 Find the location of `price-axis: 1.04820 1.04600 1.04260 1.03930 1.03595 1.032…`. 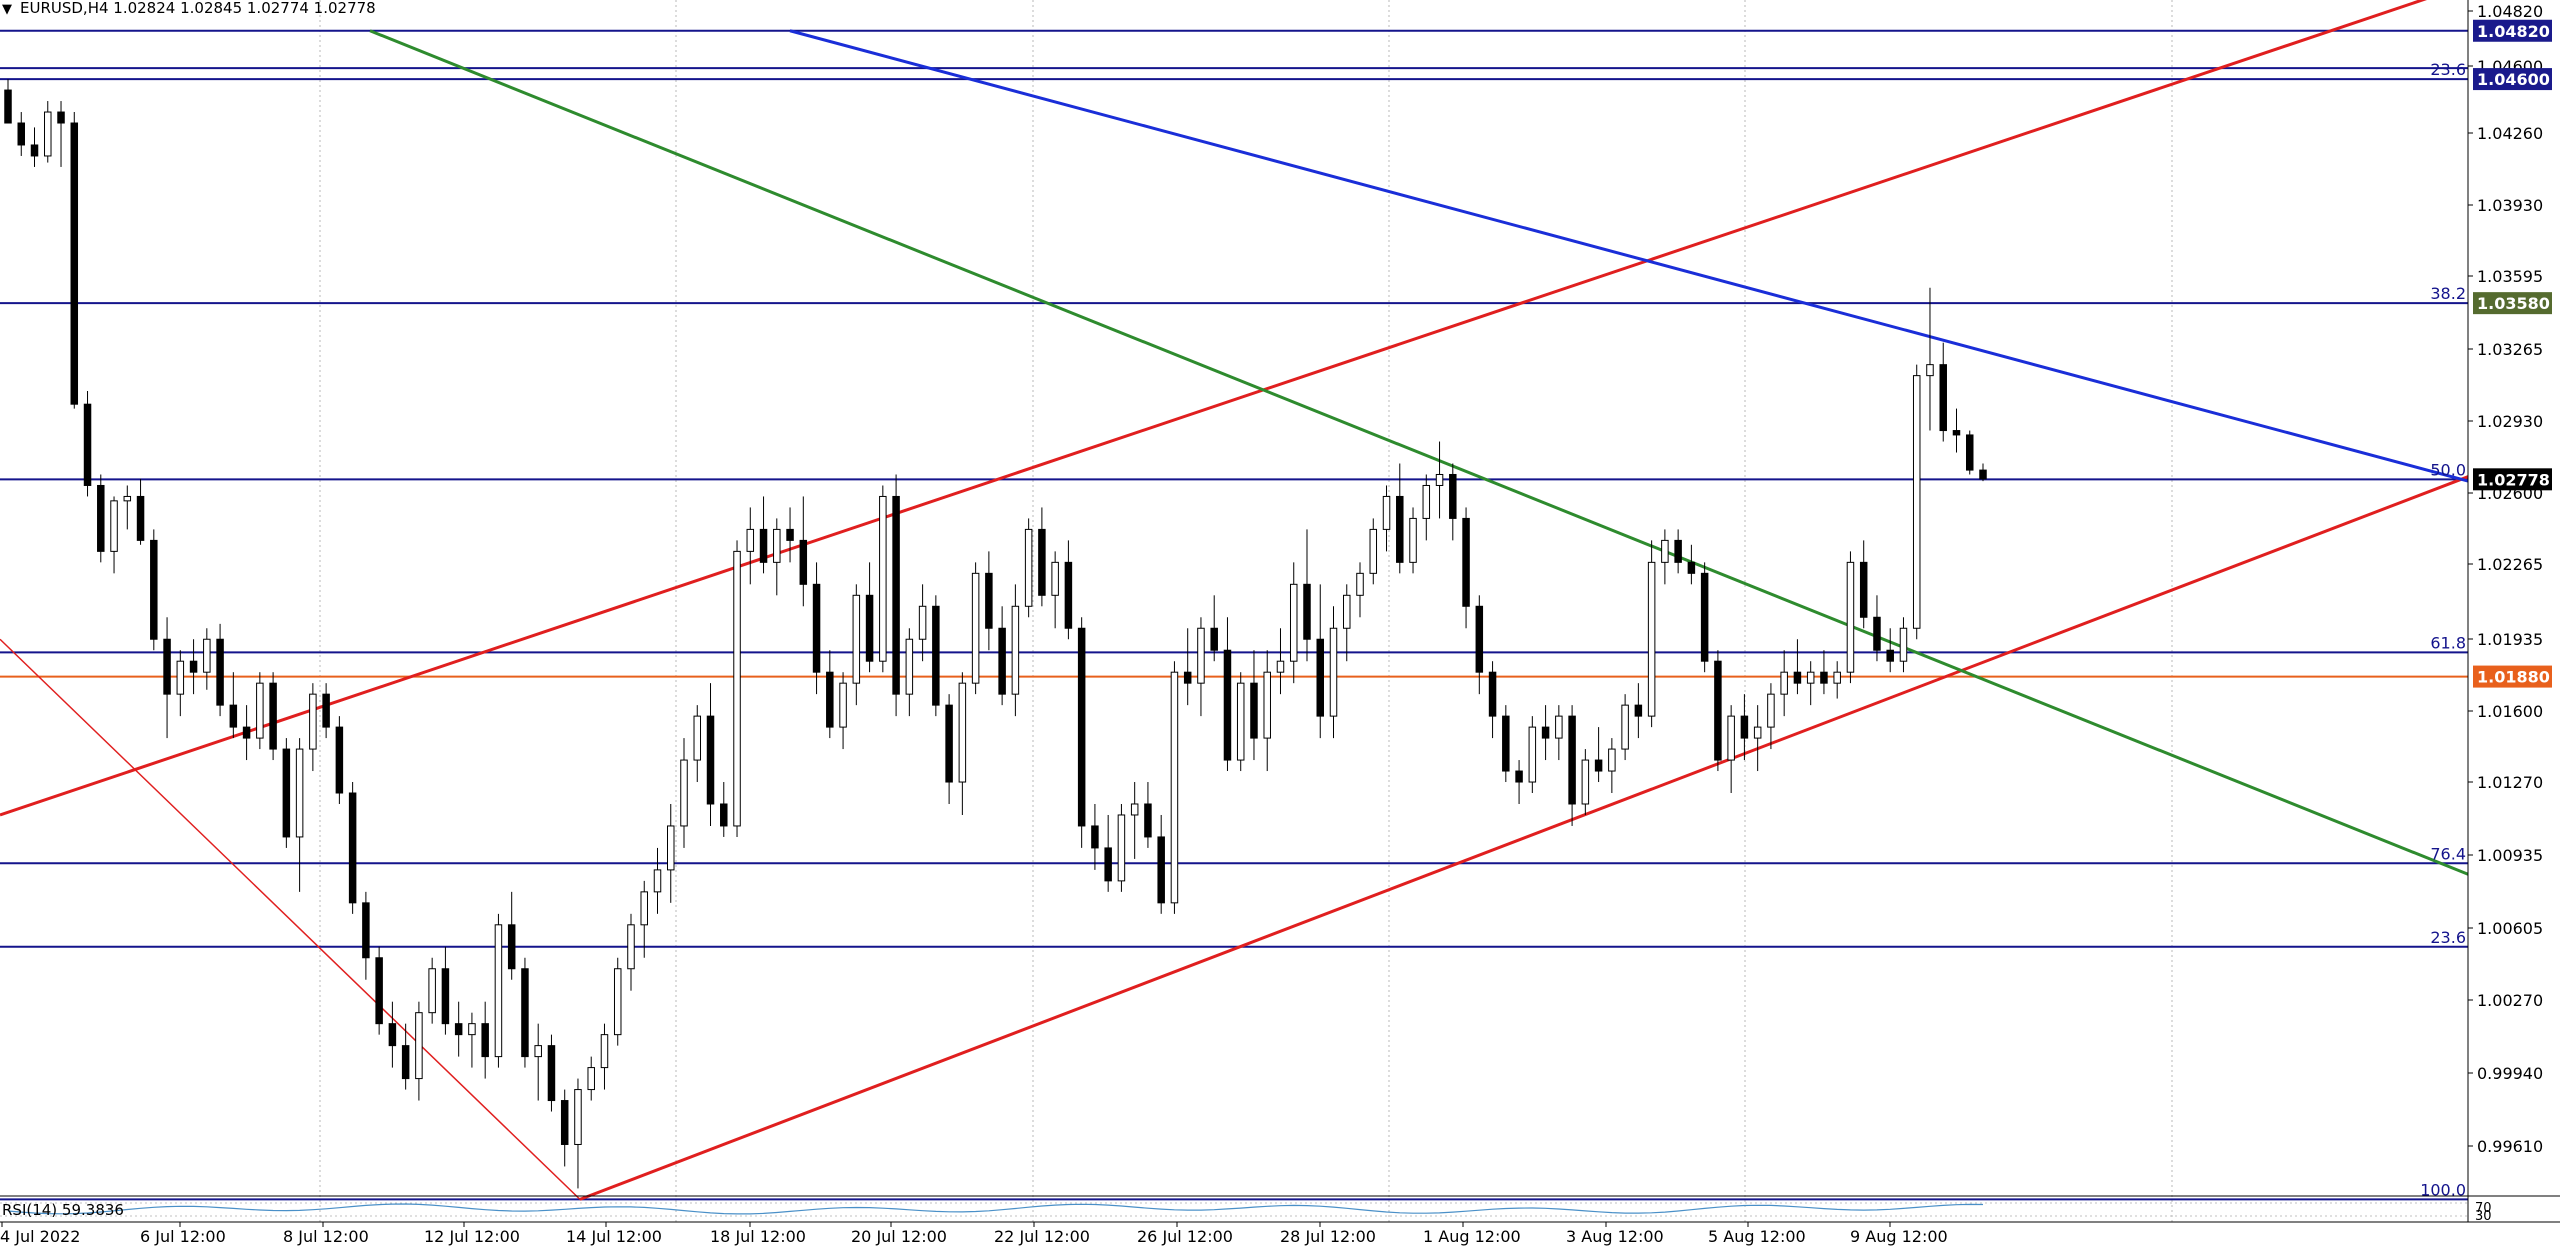

price-axis: 1.04820 1.04600 1.04260 1.03930 1.03595 1.032… is located at coordinates (2513, 611).